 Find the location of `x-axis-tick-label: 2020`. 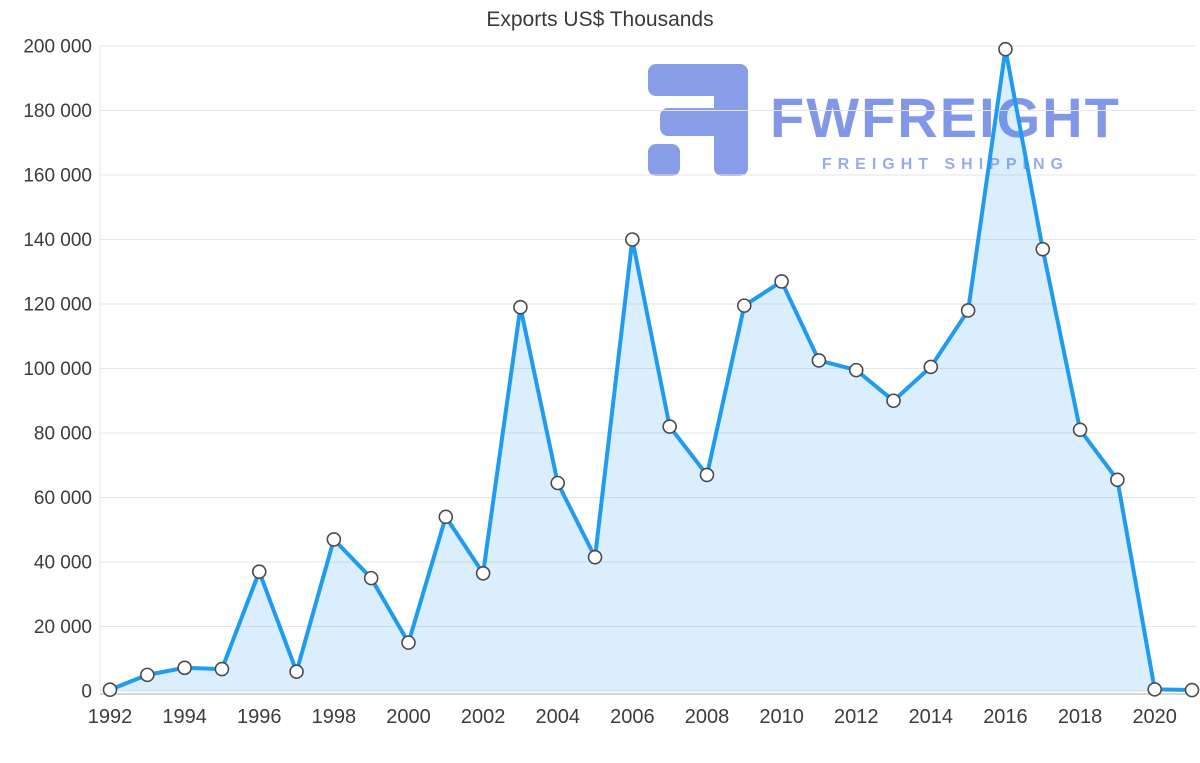

x-axis-tick-label: 2020 is located at coordinates (1154, 717).